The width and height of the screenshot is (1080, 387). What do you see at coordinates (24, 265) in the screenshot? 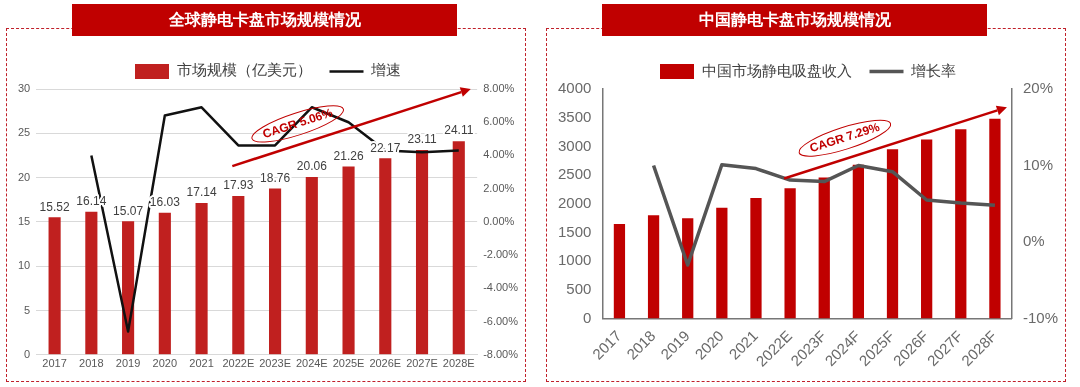
I see `y-tick-label: 10` at bounding box center [24, 265].